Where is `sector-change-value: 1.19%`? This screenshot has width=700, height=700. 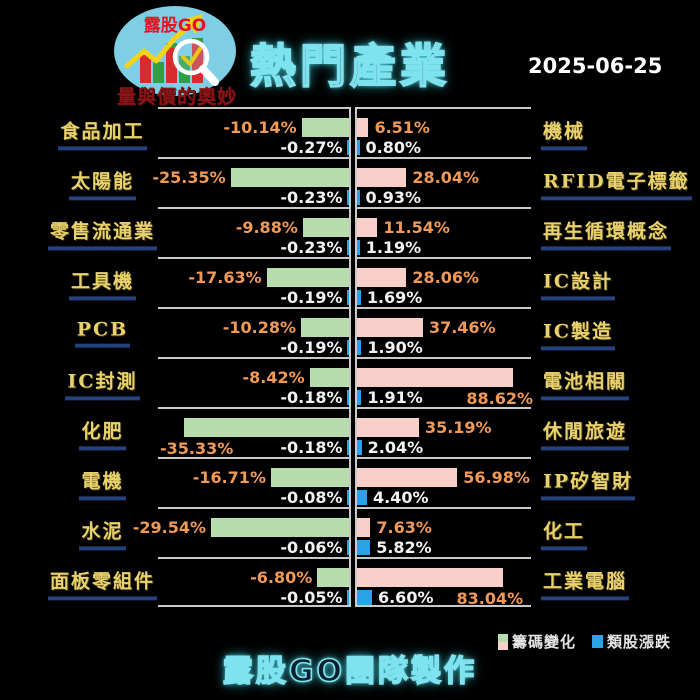
sector-change-value: 1.19% is located at coordinates (393, 247).